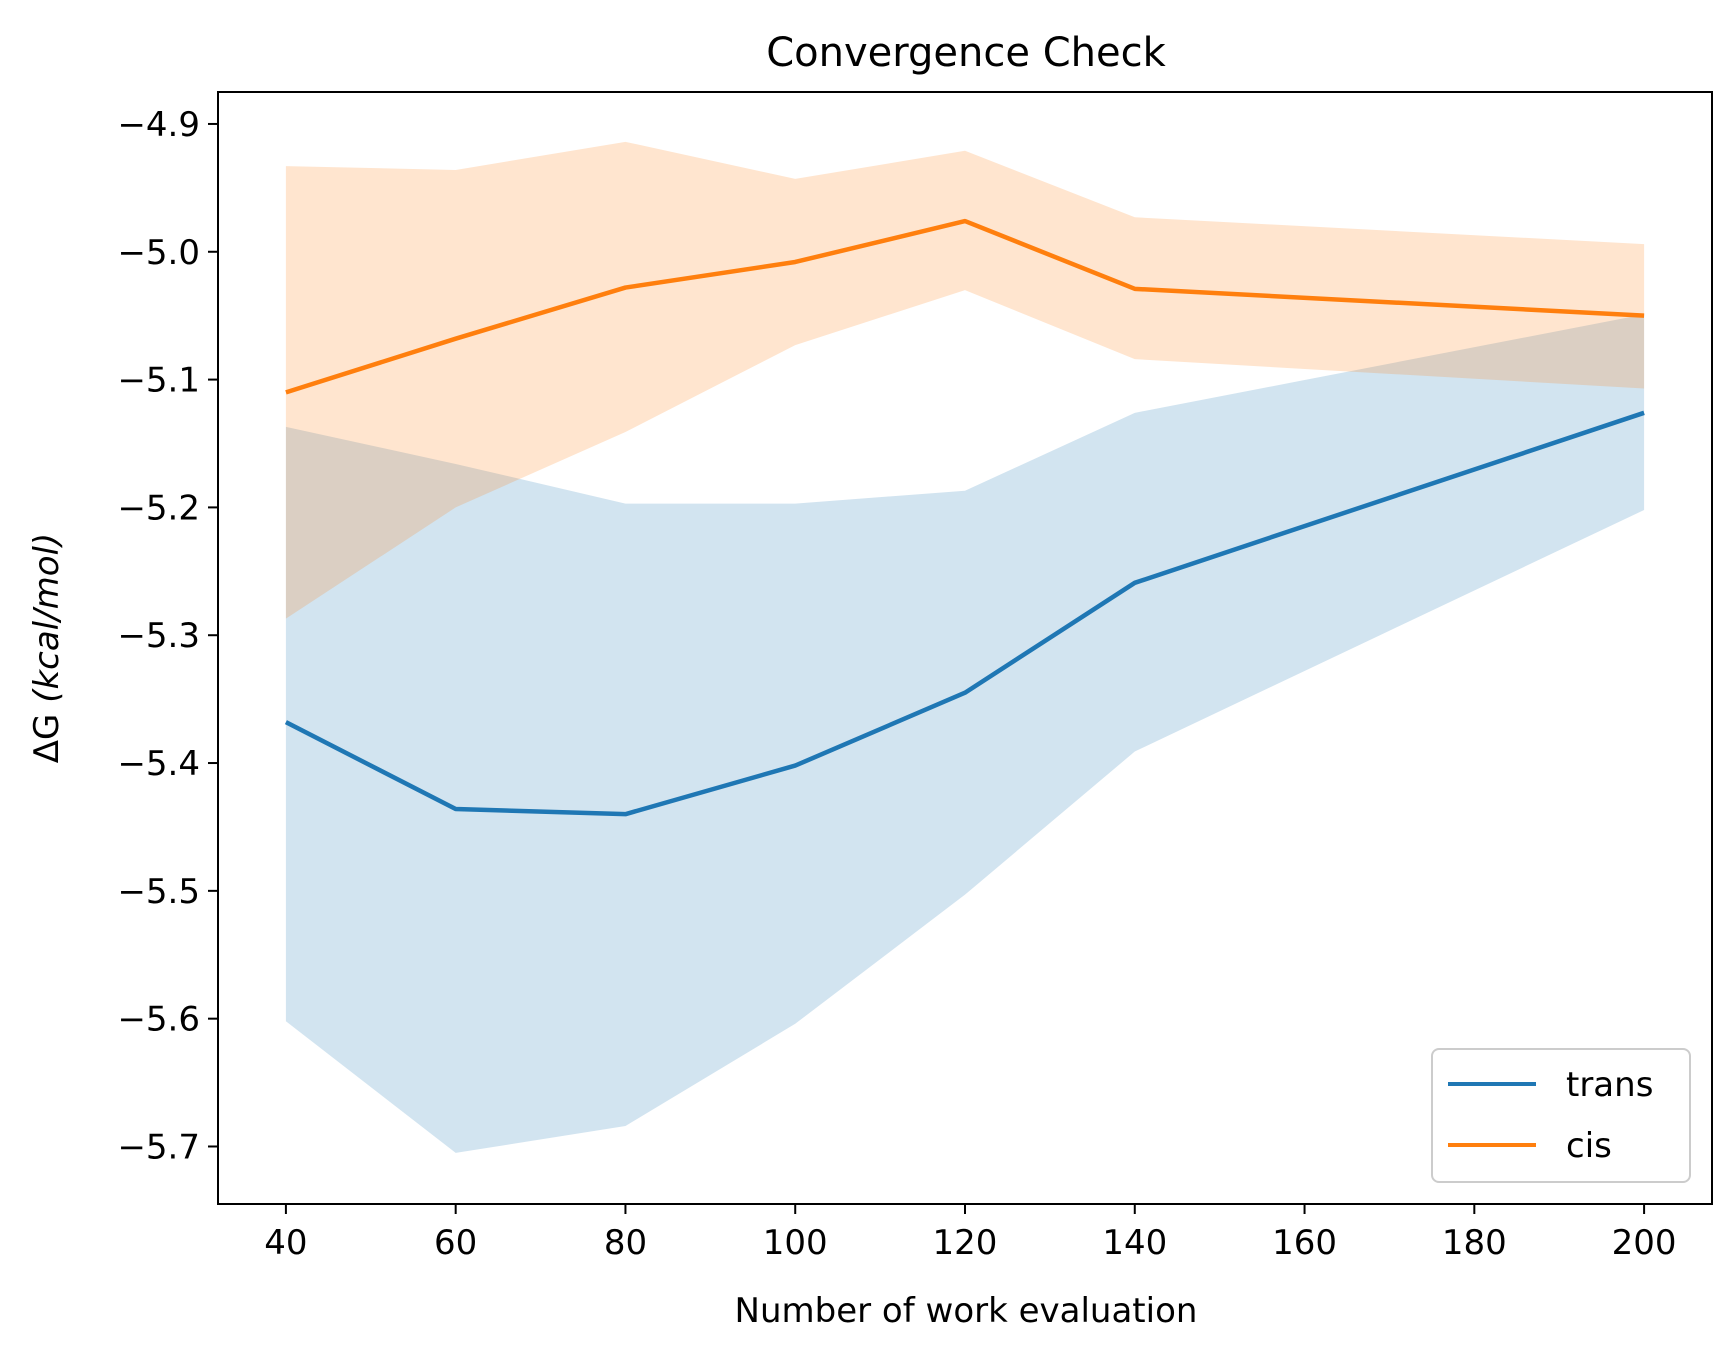 The width and height of the screenshot is (1734, 1357). I want to click on legend: trans cis, so click(1561, 1115).